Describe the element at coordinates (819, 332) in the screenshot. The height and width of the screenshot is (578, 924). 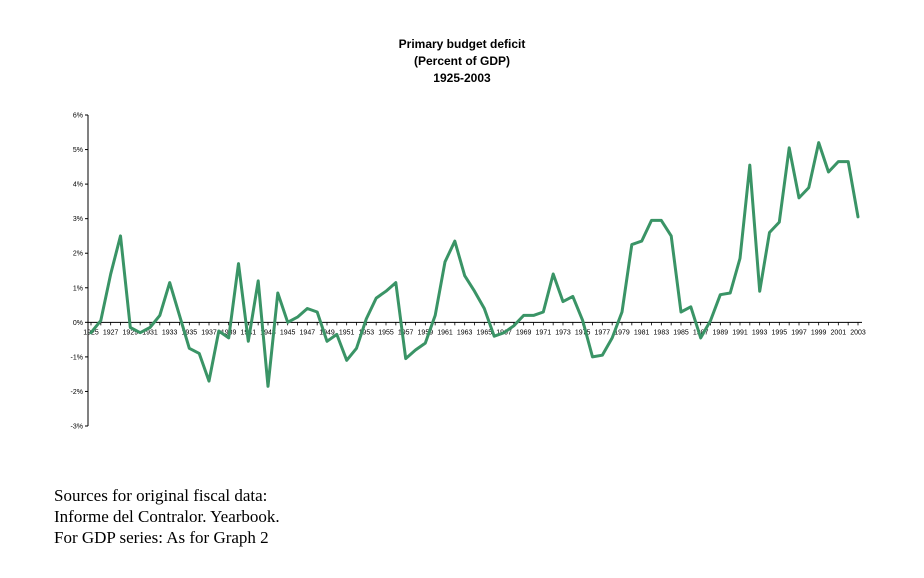
I see `x-tick-label: 1999` at that location.